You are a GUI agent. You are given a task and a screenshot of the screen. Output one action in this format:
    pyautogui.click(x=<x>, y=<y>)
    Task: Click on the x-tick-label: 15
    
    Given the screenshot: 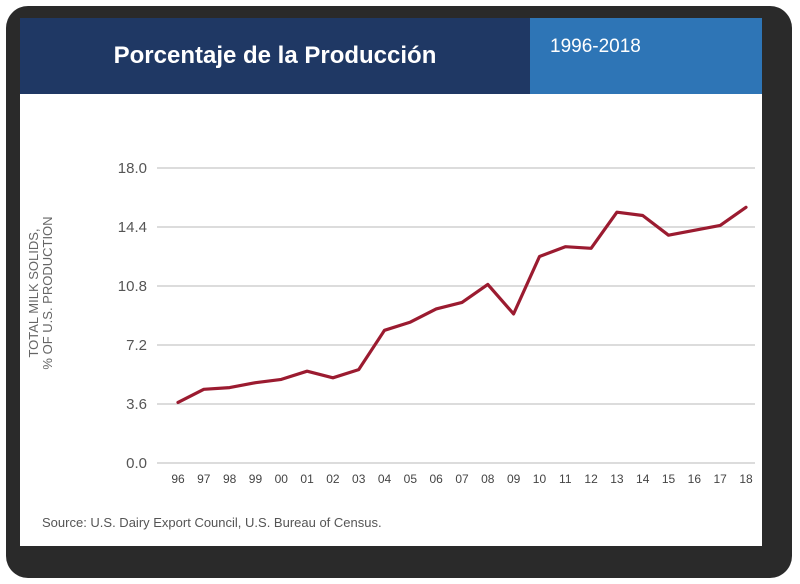 What is the action you would take?
    pyautogui.click(x=669, y=479)
    